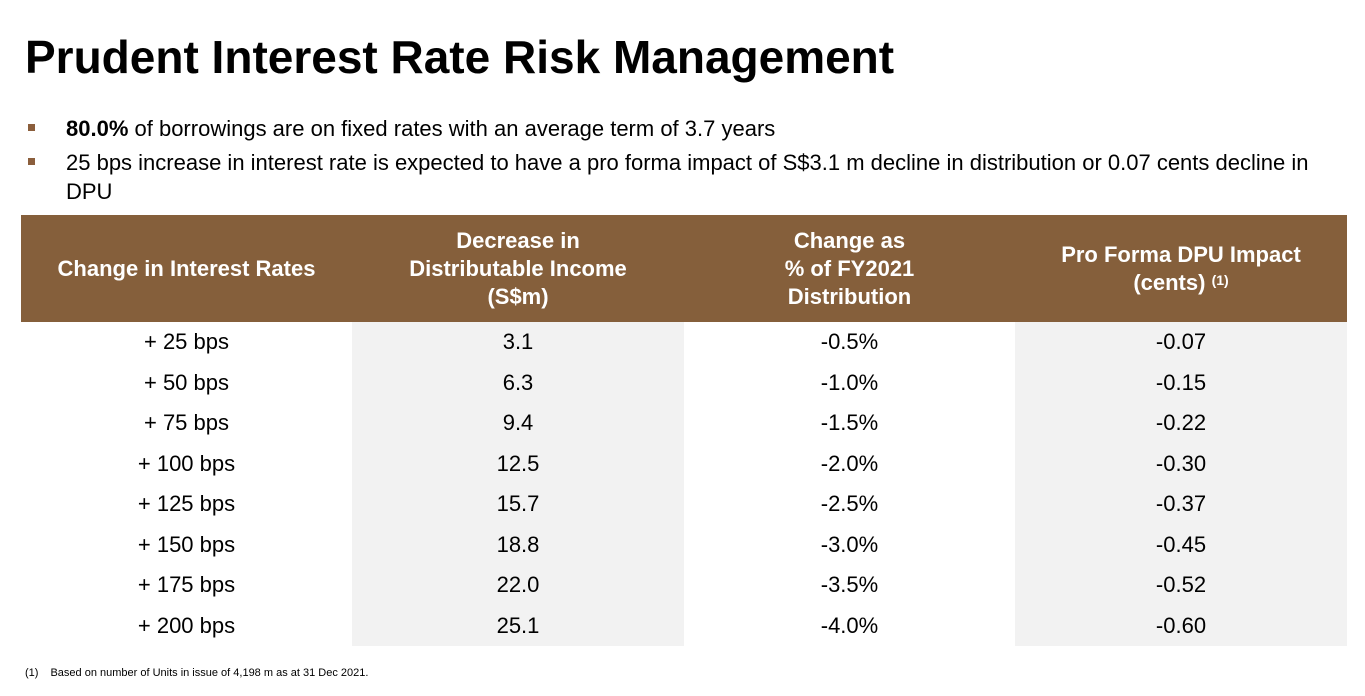  What do you see at coordinates (849, 423) in the screenshot?
I see `table-cell: -1.5%` at bounding box center [849, 423].